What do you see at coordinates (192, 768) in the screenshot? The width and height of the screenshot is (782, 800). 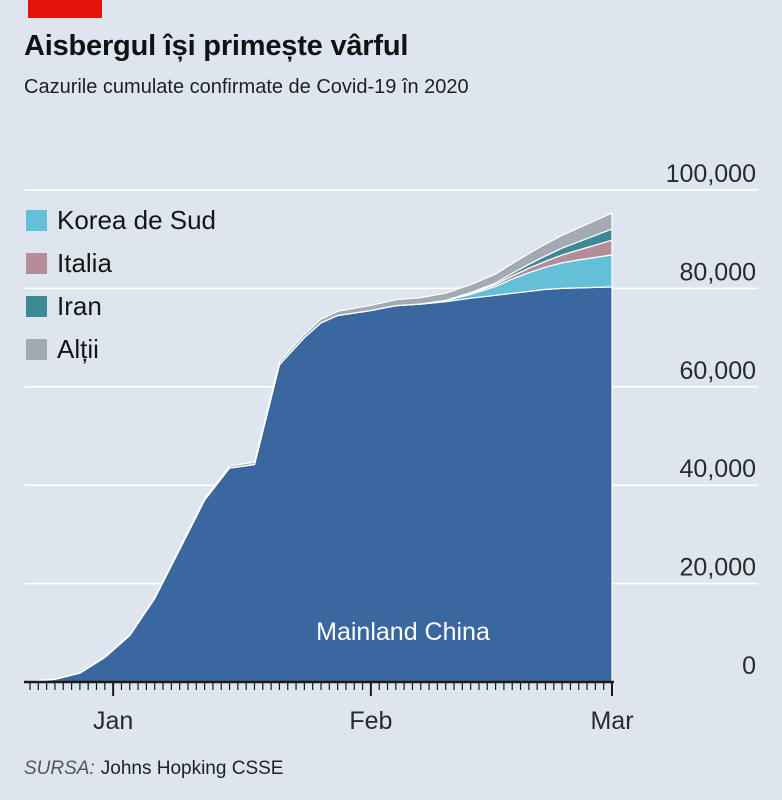 I see `source-text: Johns Hopking CSSE` at bounding box center [192, 768].